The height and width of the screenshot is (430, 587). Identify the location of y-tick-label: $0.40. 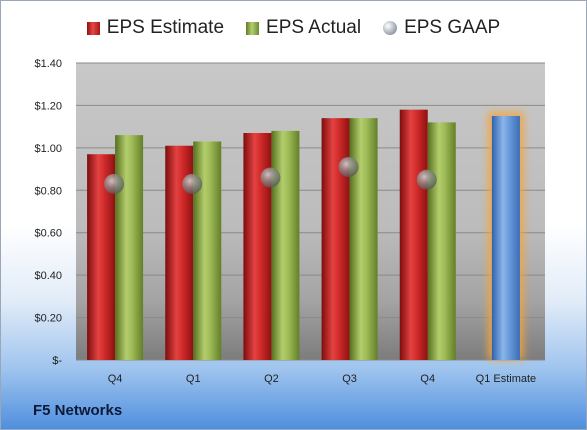
(48, 276).